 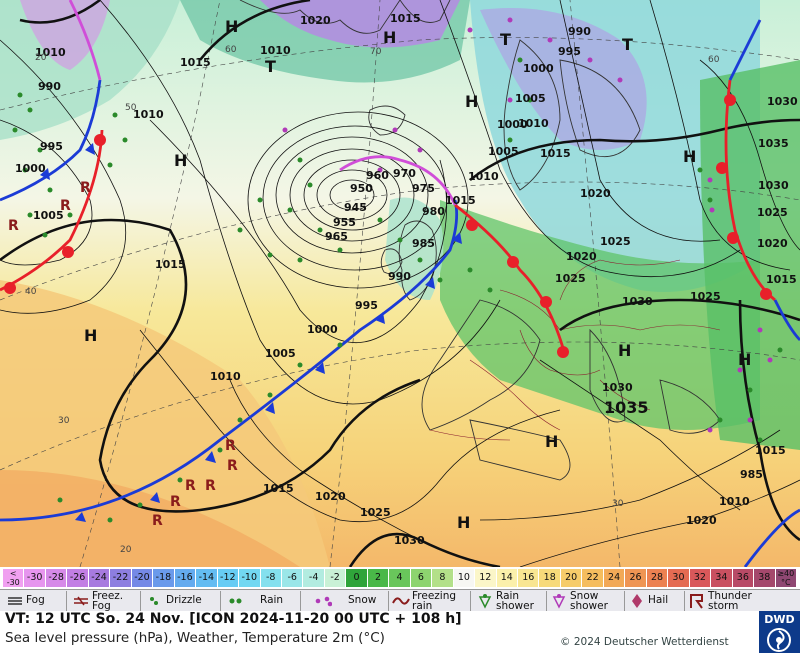 I want to click on colorbar-cell: 10, so click(x=464, y=578).